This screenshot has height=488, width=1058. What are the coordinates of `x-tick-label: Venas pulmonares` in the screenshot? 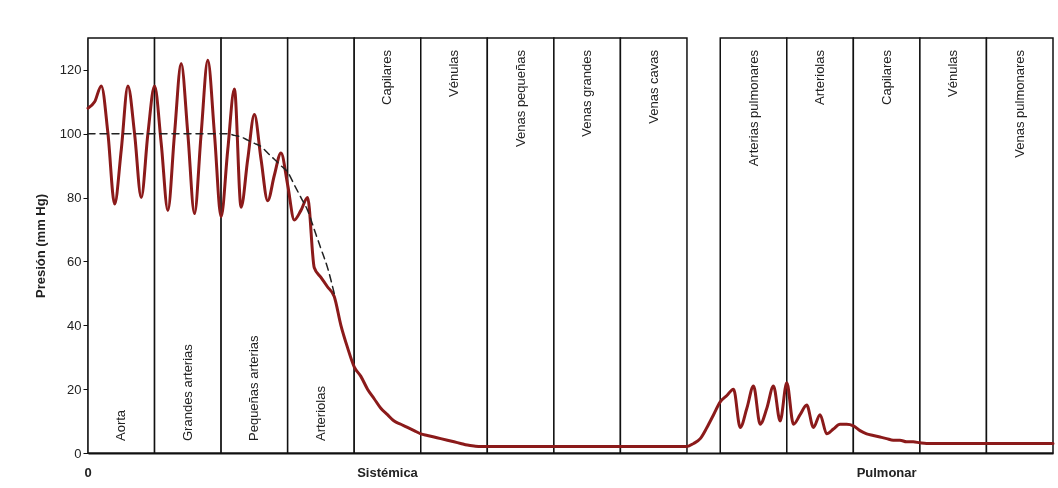 It's located at (1019, 103).